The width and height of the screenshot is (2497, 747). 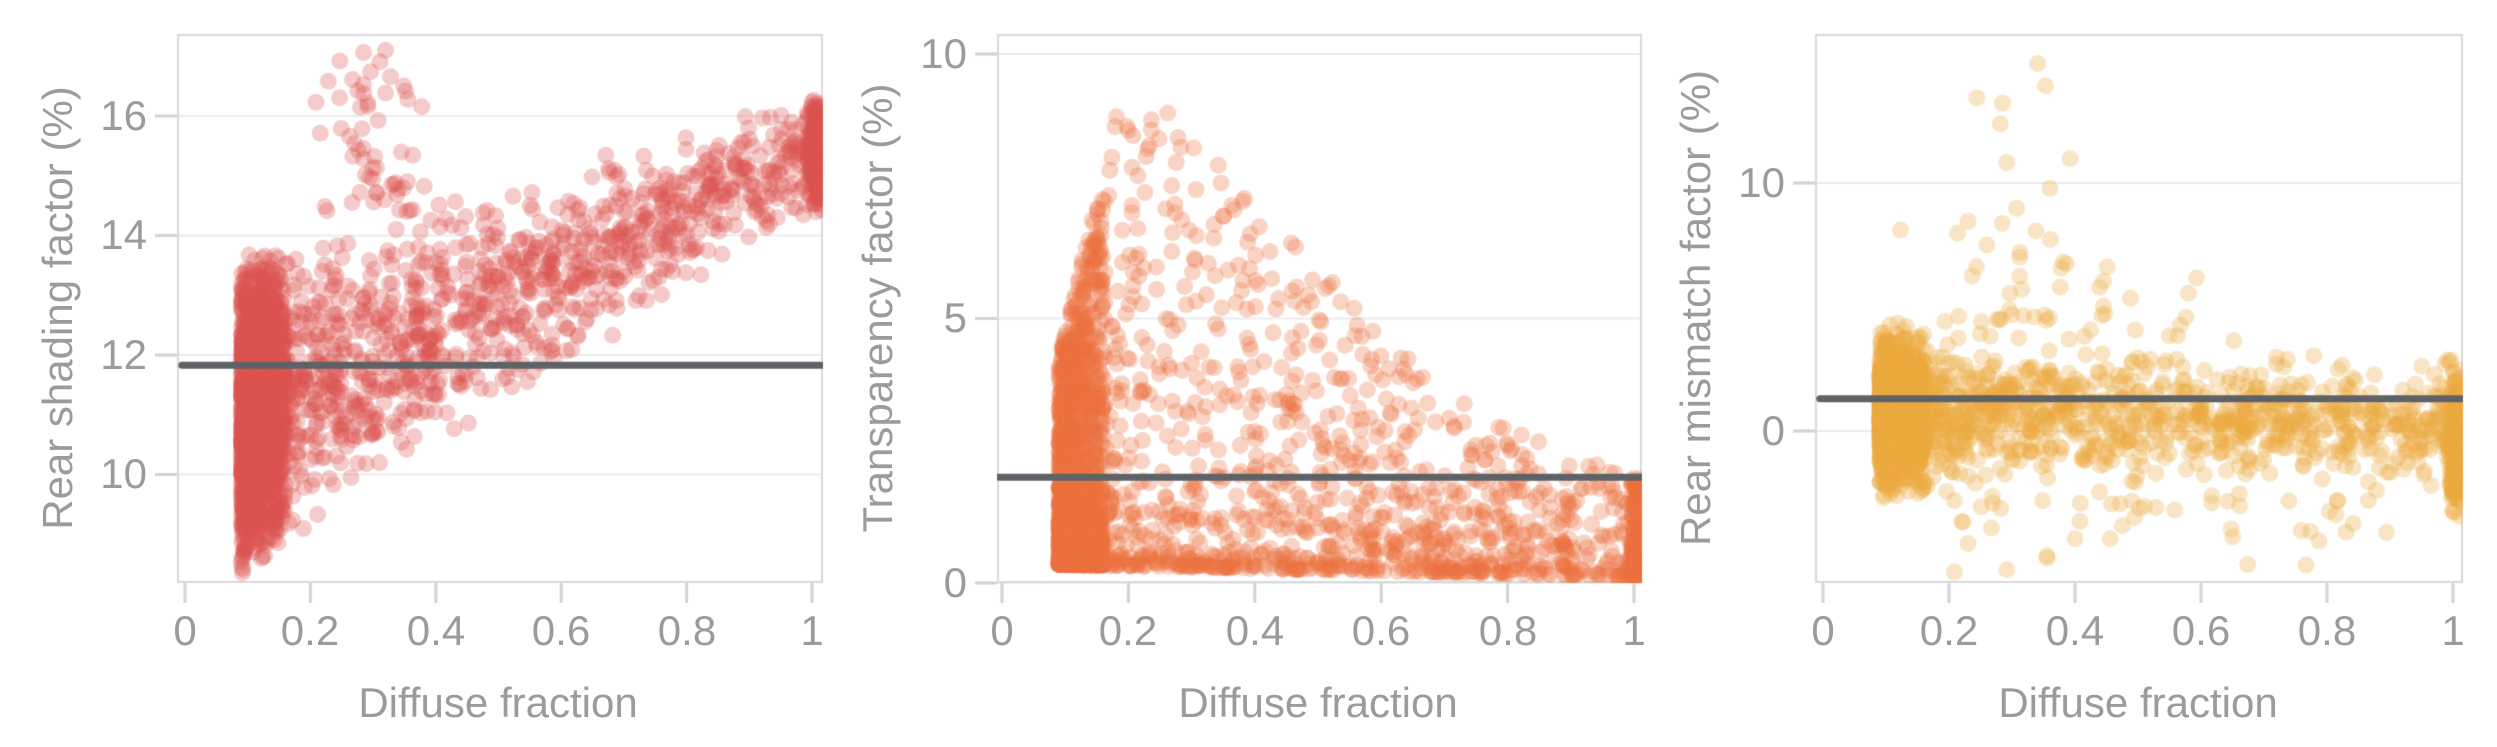 What do you see at coordinates (1695, 308) in the screenshot?
I see `y-axis-title: Rear mismatch factor (%)` at bounding box center [1695, 308].